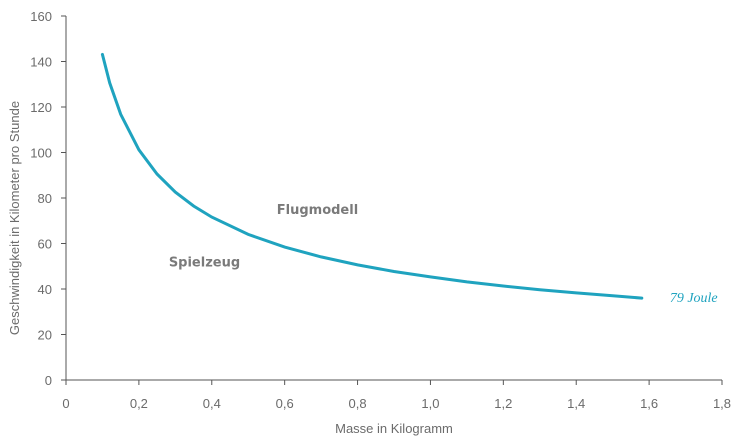 The image size is (736, 439). What do you see at coordinates (263, 236) in the screenshot?
I see `annotation-layer: Flugmodell Spielzeug` at bounding box center [263, 236].